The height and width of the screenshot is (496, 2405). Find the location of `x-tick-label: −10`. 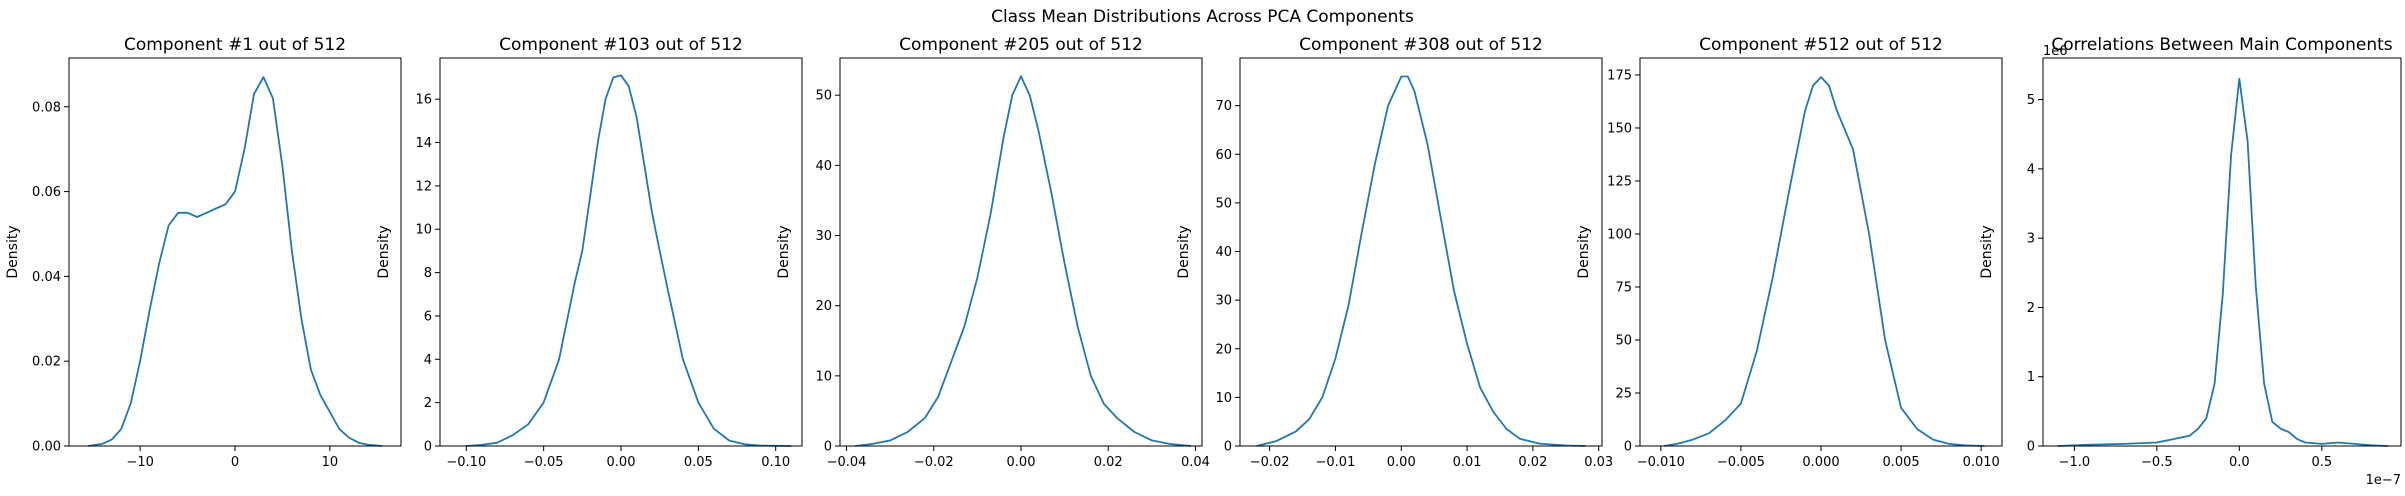

x-tick-label: −10 is located at coordinates (139, 462).